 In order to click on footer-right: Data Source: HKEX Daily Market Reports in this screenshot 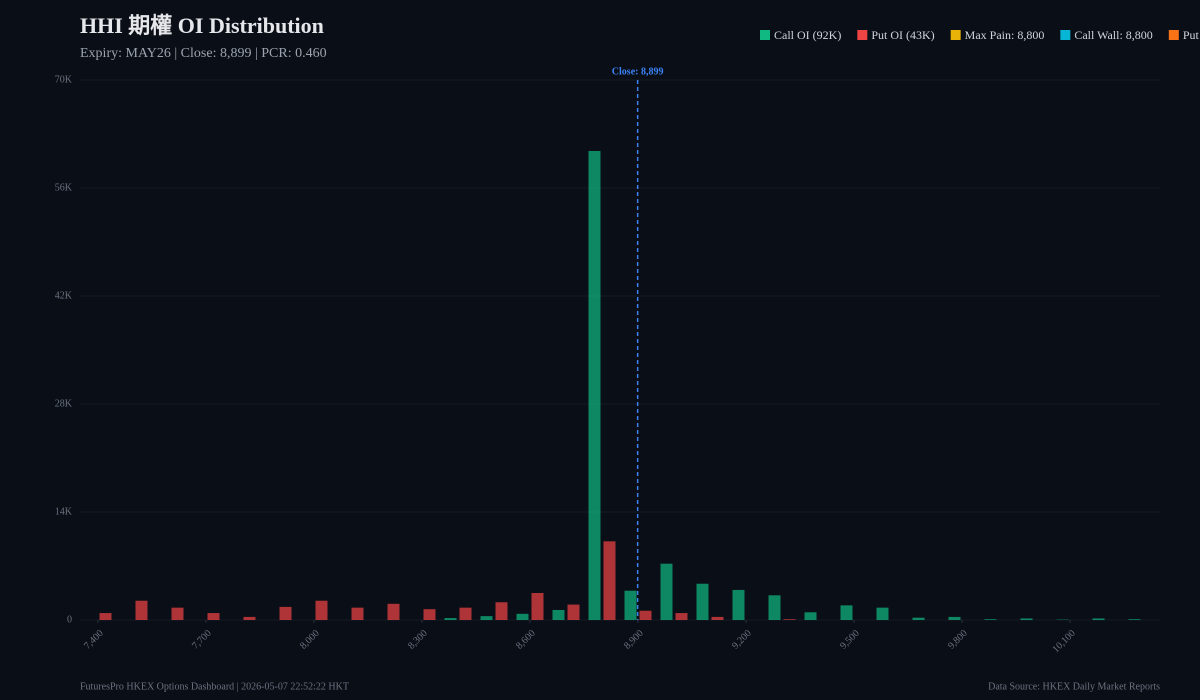, I will do `click(1074, 686)`.